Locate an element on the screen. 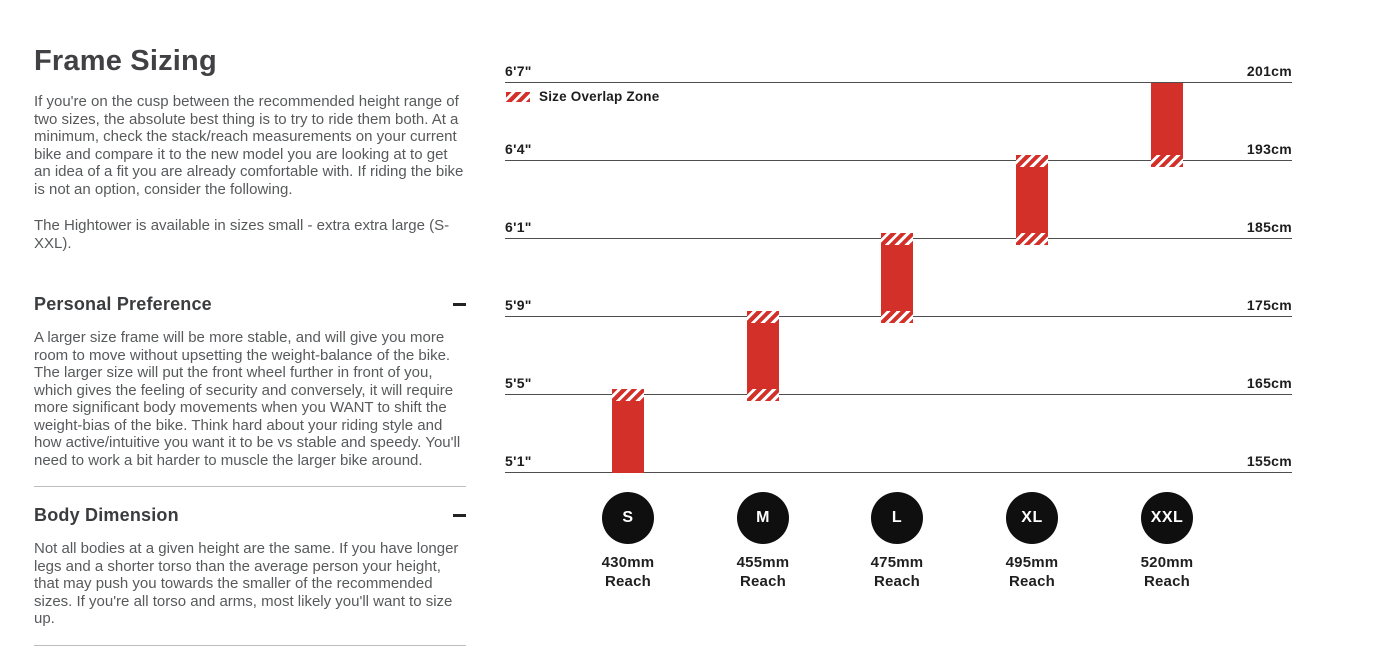  size-letter: XXL is located at coordinates (1167, 517).